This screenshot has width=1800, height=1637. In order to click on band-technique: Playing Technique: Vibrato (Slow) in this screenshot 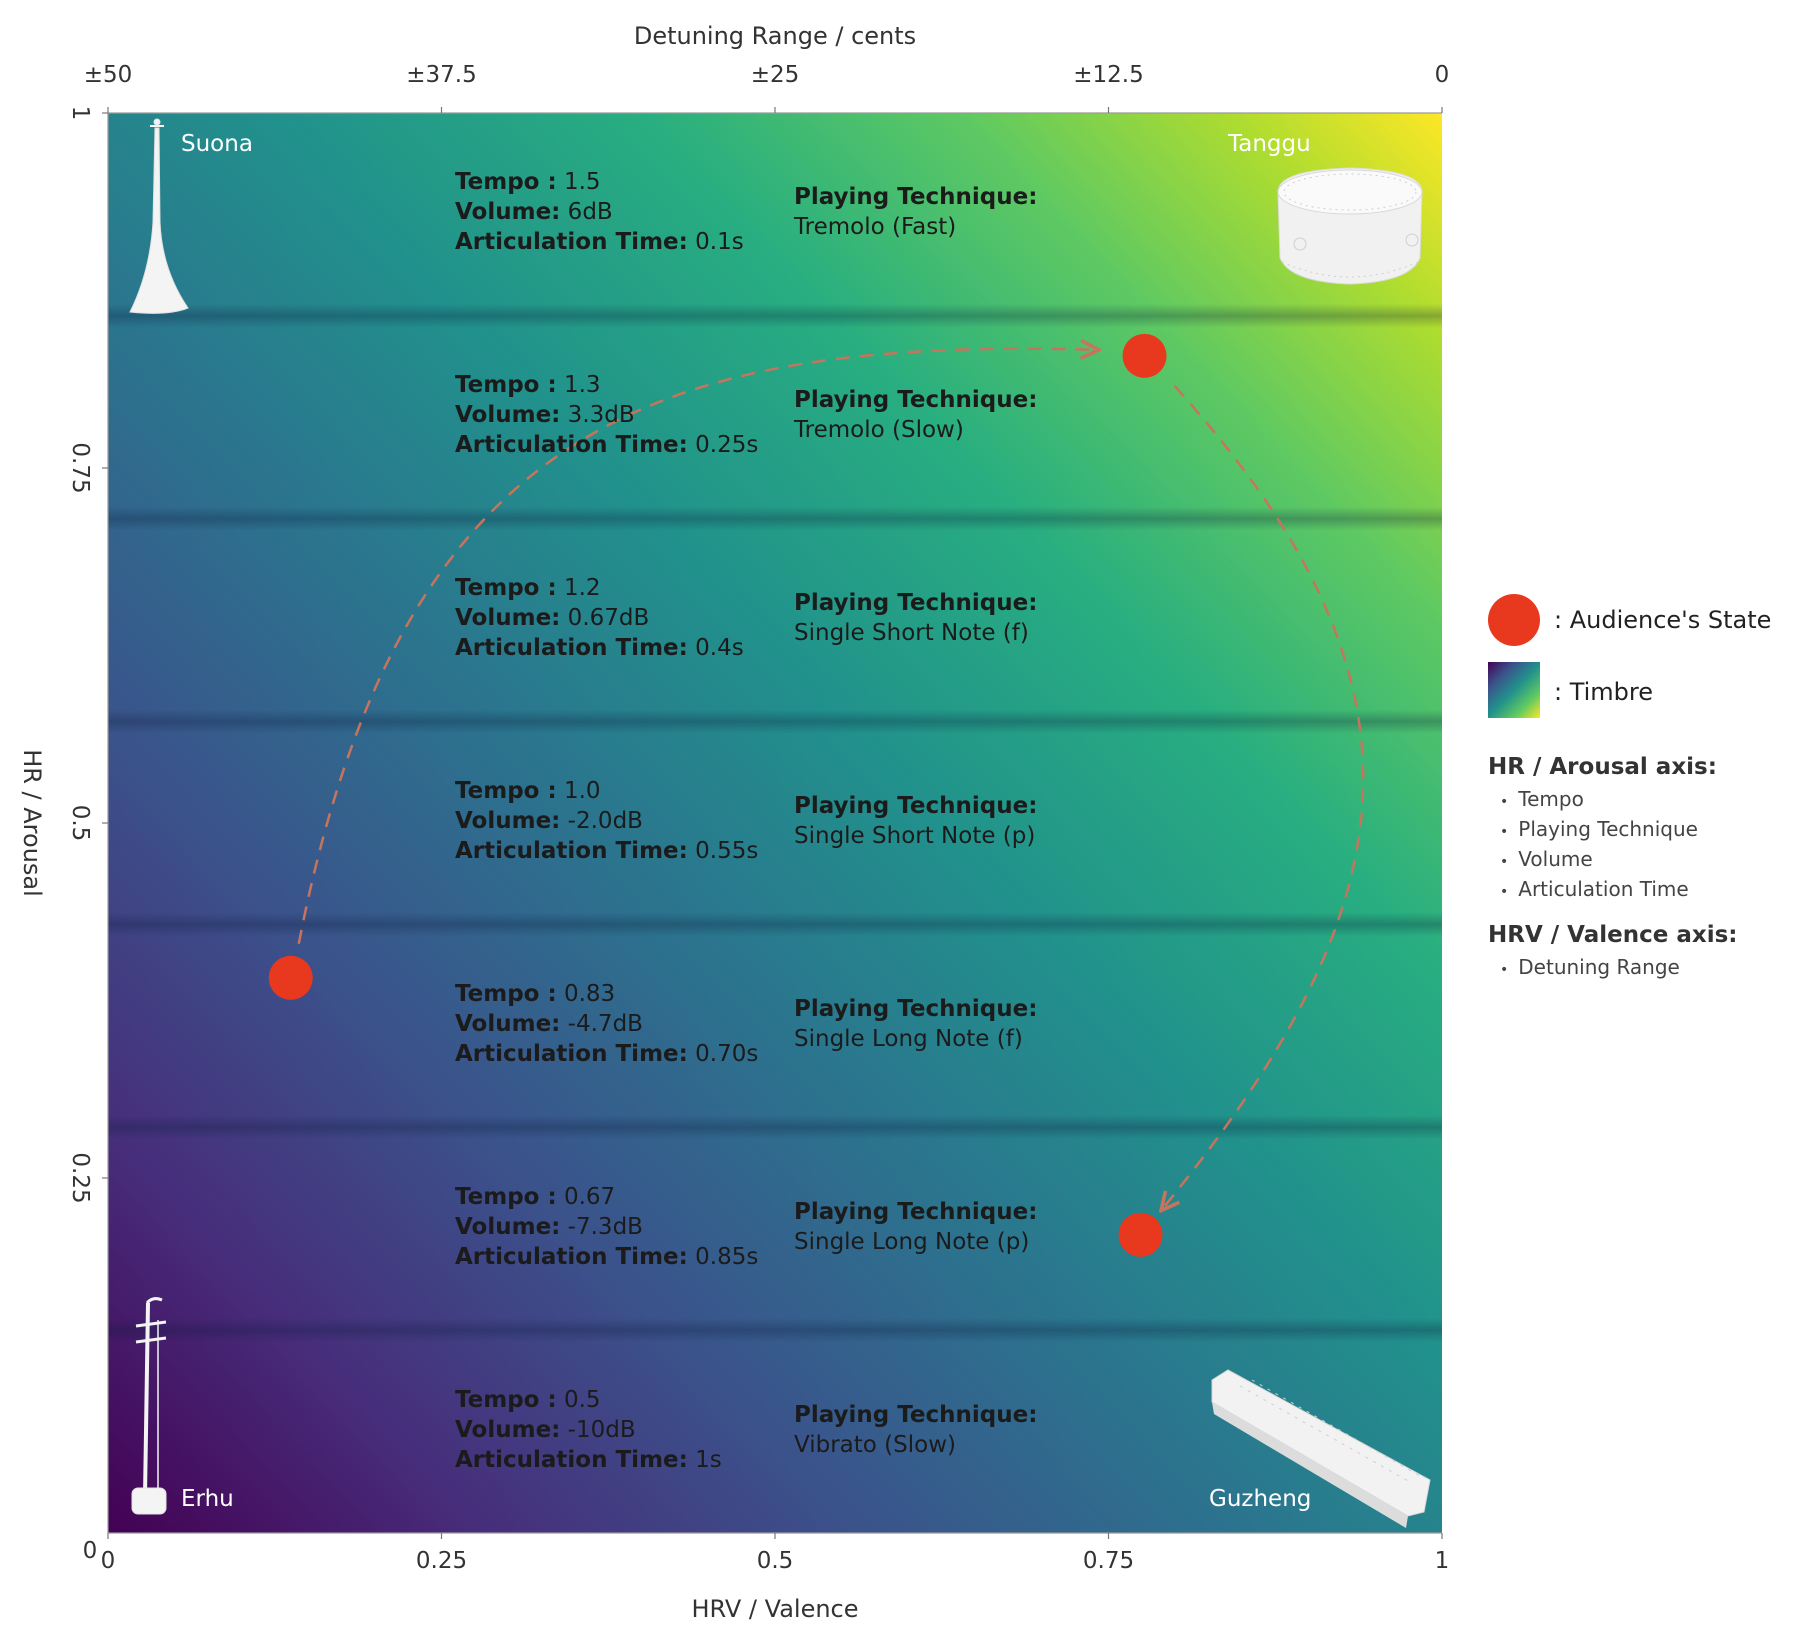, I will do `click(915, 1430)`.